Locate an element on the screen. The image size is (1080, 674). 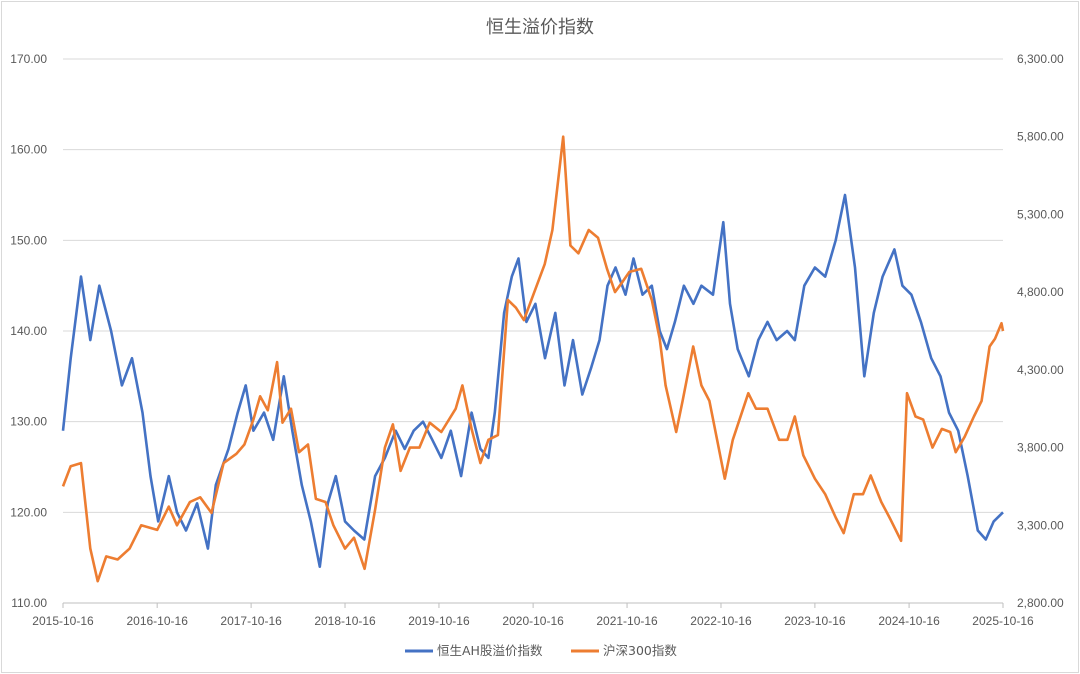
y-right-tick-label: 3,800.00 is located at coordinates (1040, 448).